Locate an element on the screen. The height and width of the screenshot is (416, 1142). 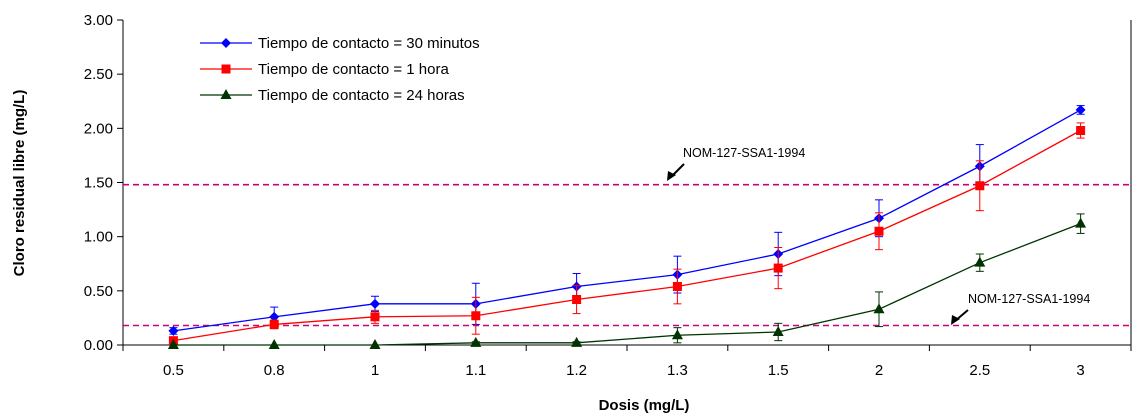
x-tick-label: 1.3 is located at coordinates (677, 370).